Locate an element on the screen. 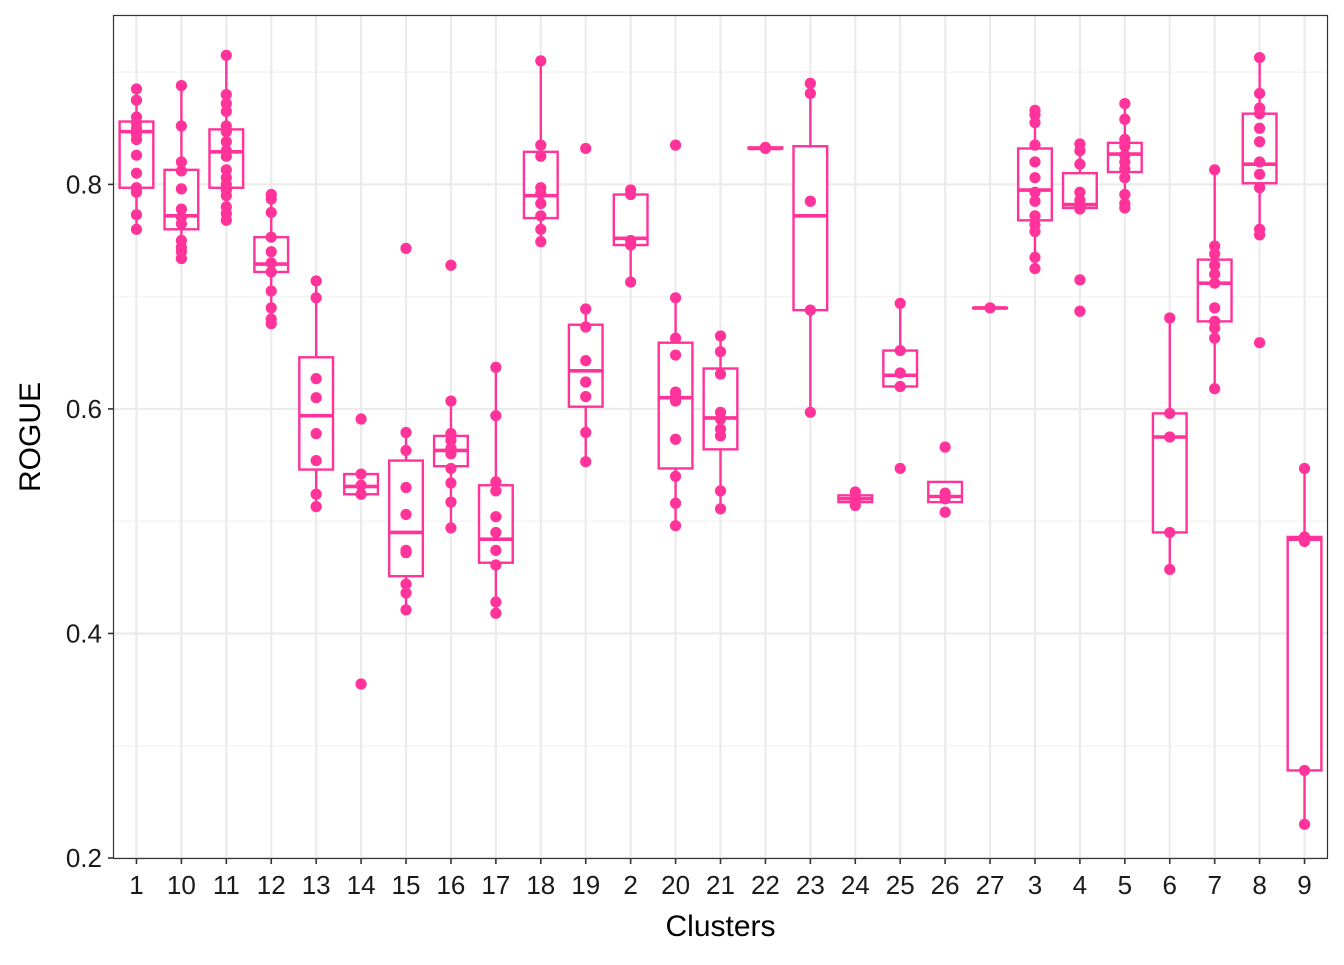 The width and height of the screenshot is (1344, 965). x-tick-label: 23 is located at coordinates (810, 885).